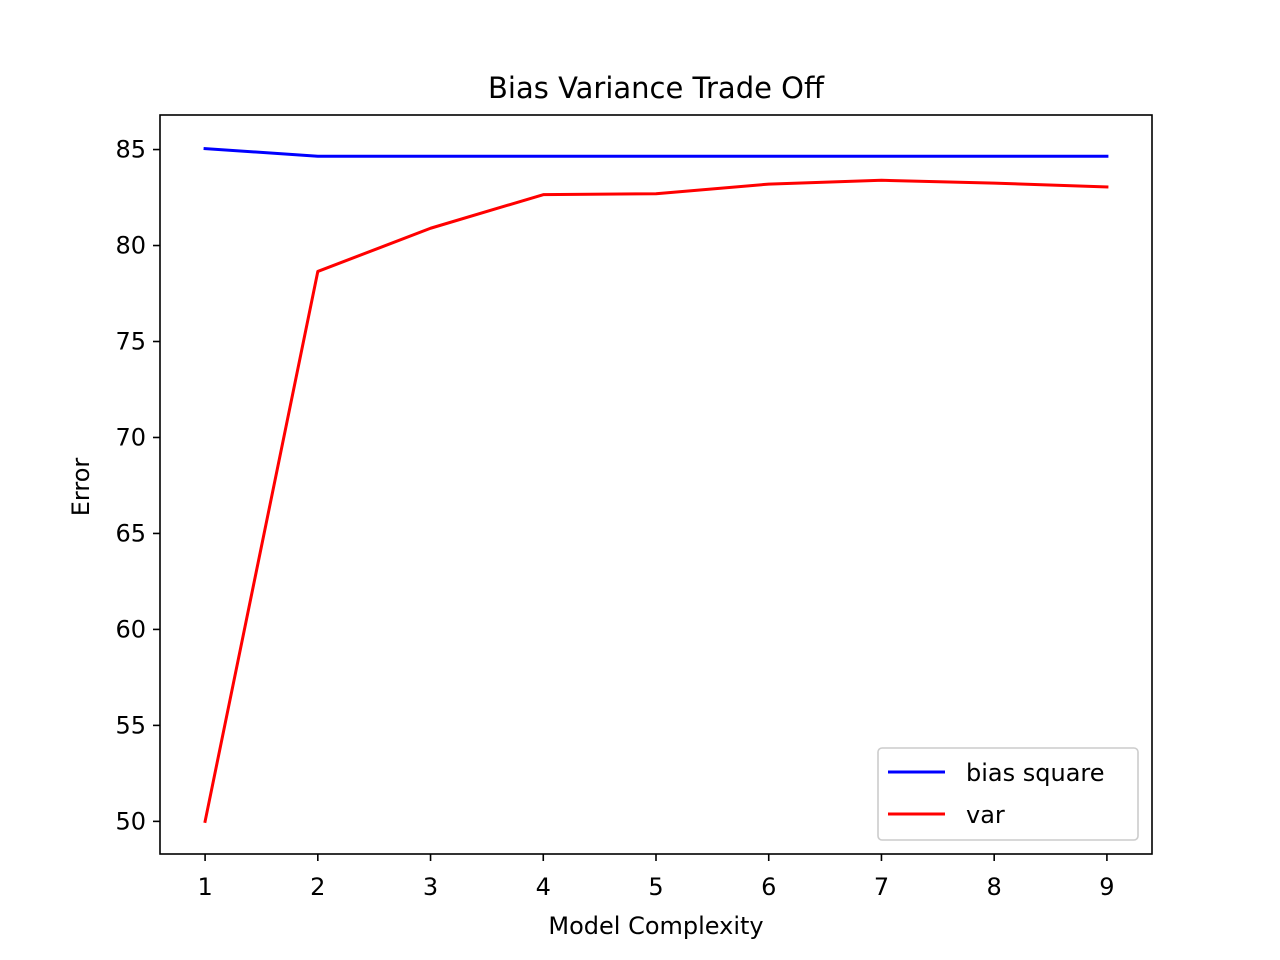 The width and height of the screenshot is (1280, 960). I want to click on y-tick-label-4: 70, so click(130, 437).